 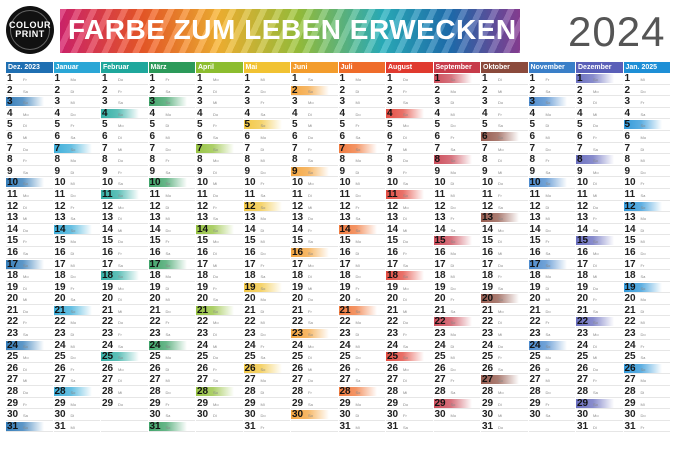 What do you see at coordinates (219, 369) in the screenshot?
I see `day-cell: 26 Fr` at bounding box center [219, 369].